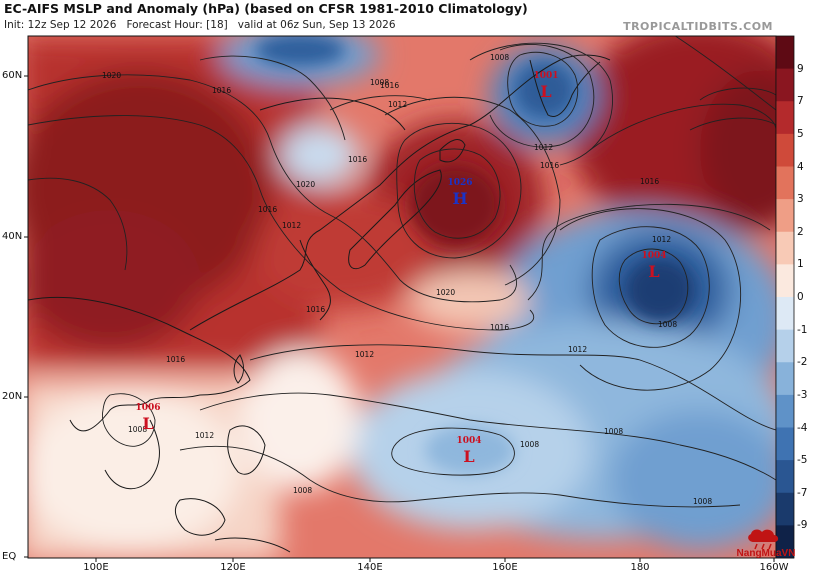 This screenshot has width=819, height=573. I want to click on colorbar-label: 0, so click(800, 297).